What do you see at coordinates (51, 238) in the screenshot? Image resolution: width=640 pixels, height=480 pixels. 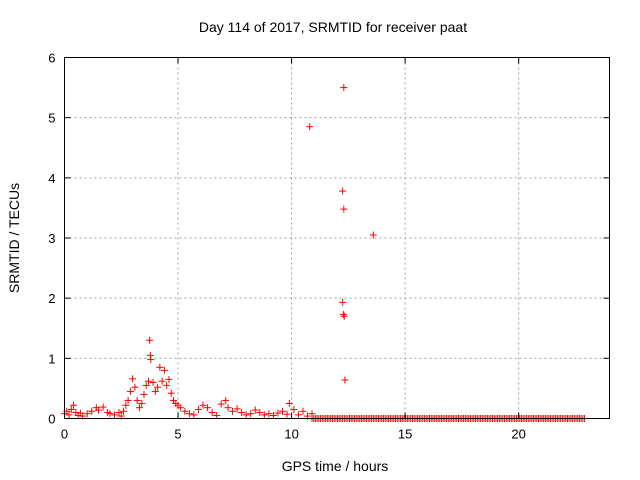 I see `y-tick-label: 3` at bounding box center [51, 238].